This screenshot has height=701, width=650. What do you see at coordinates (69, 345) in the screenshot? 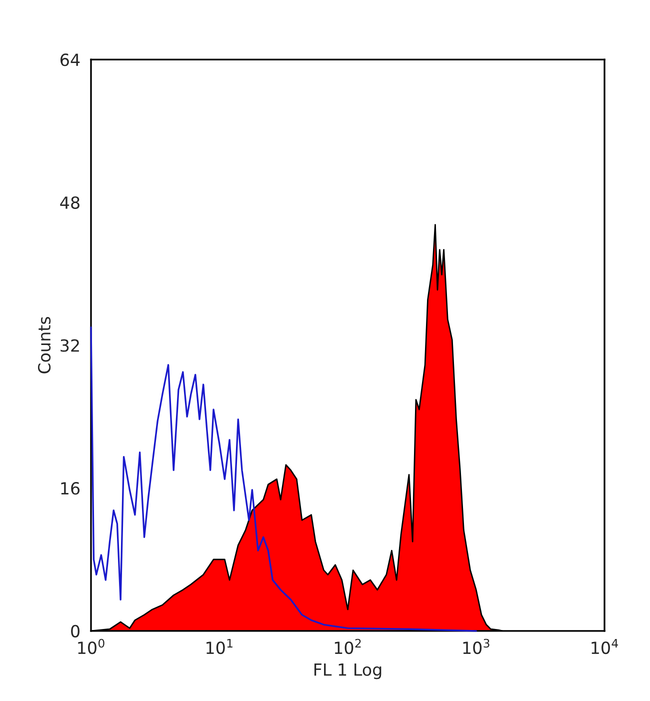
I see `y-tick-label: 32` at bounding box center [69, 345].